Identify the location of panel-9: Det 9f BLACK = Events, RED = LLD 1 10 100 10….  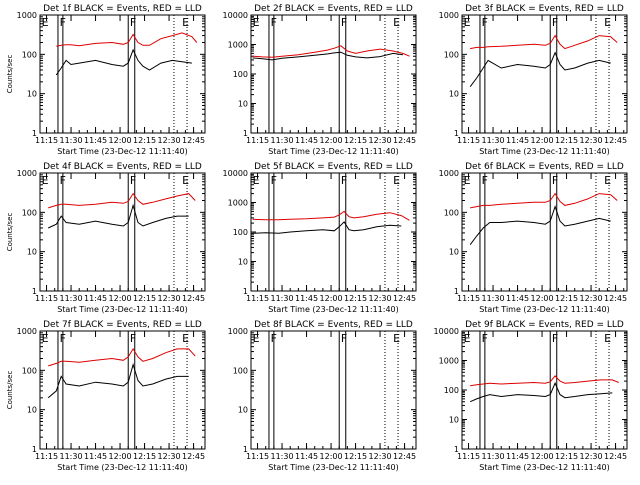
(531, 396).